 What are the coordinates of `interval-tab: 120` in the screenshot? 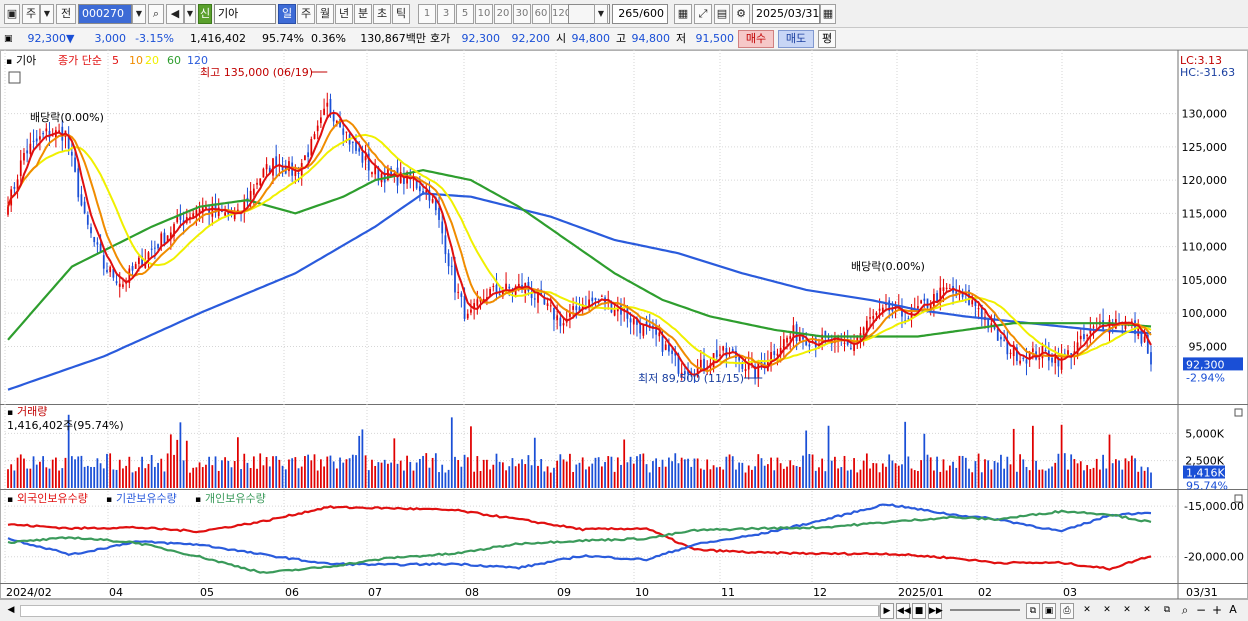 It's located at (561, 14).